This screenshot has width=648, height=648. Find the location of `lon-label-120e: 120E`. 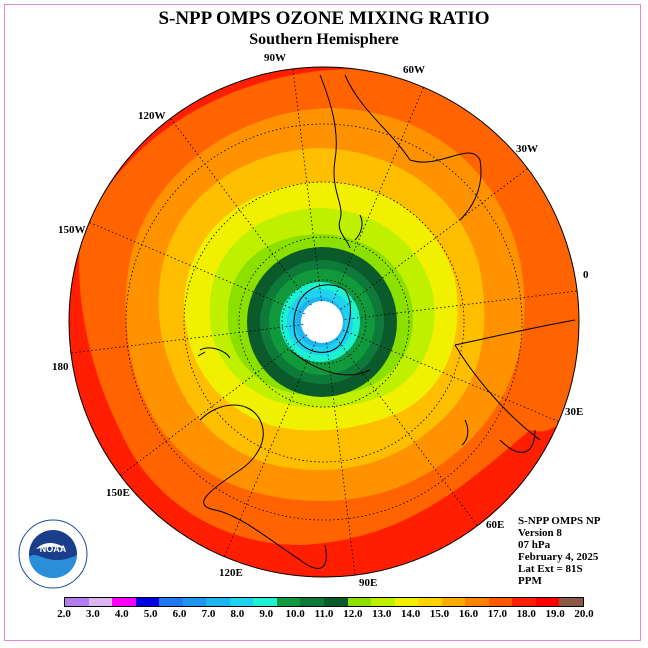

lon-label-120e: 120E is located at coordinates (231, 573).